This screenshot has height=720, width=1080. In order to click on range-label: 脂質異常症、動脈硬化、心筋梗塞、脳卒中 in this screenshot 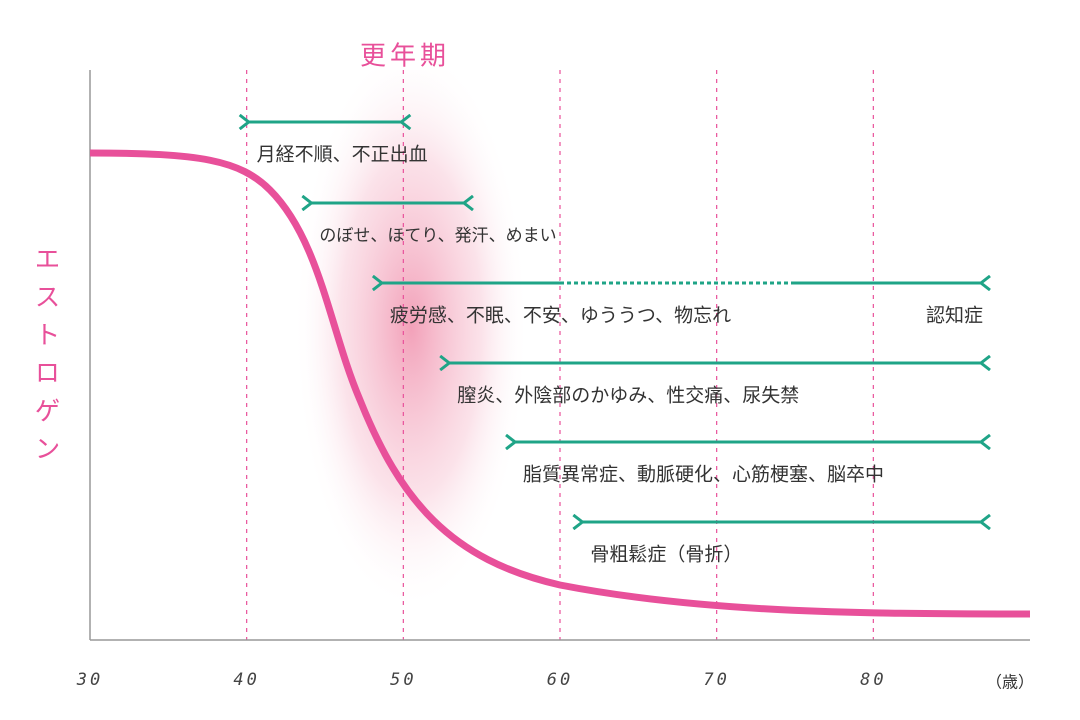, I will do `click(703, 475)`.